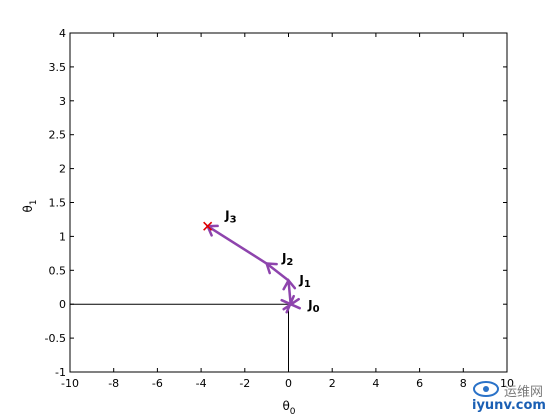 The height and width of the screenshot is (420, 560). Describe the element at coordinates (313, 306) in the screenshot. I see `annotation-label: J0` at that location.